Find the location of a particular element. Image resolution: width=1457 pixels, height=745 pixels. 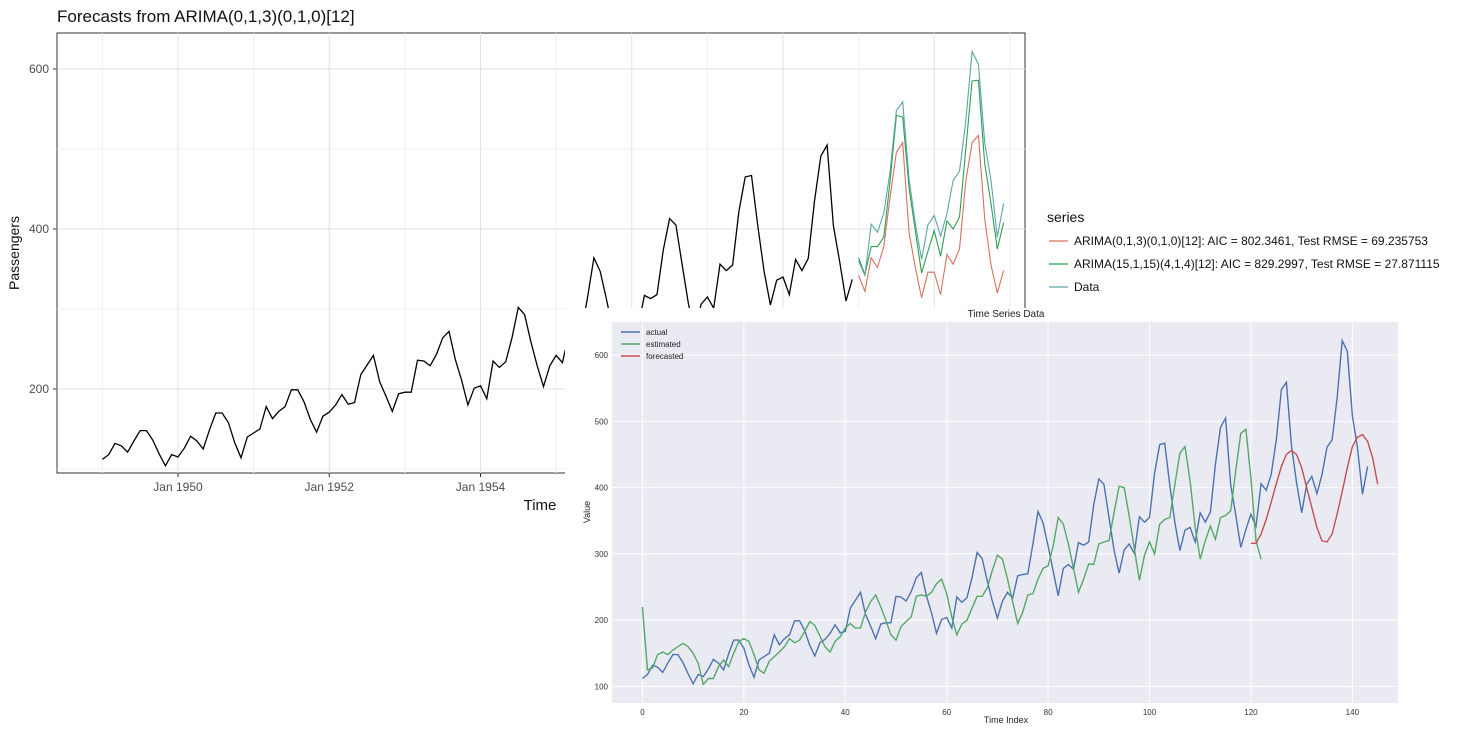

forecast-x-ticks: Jan 1950 Jan 1952 Jan 1954 is located at coordinates (329, 483).